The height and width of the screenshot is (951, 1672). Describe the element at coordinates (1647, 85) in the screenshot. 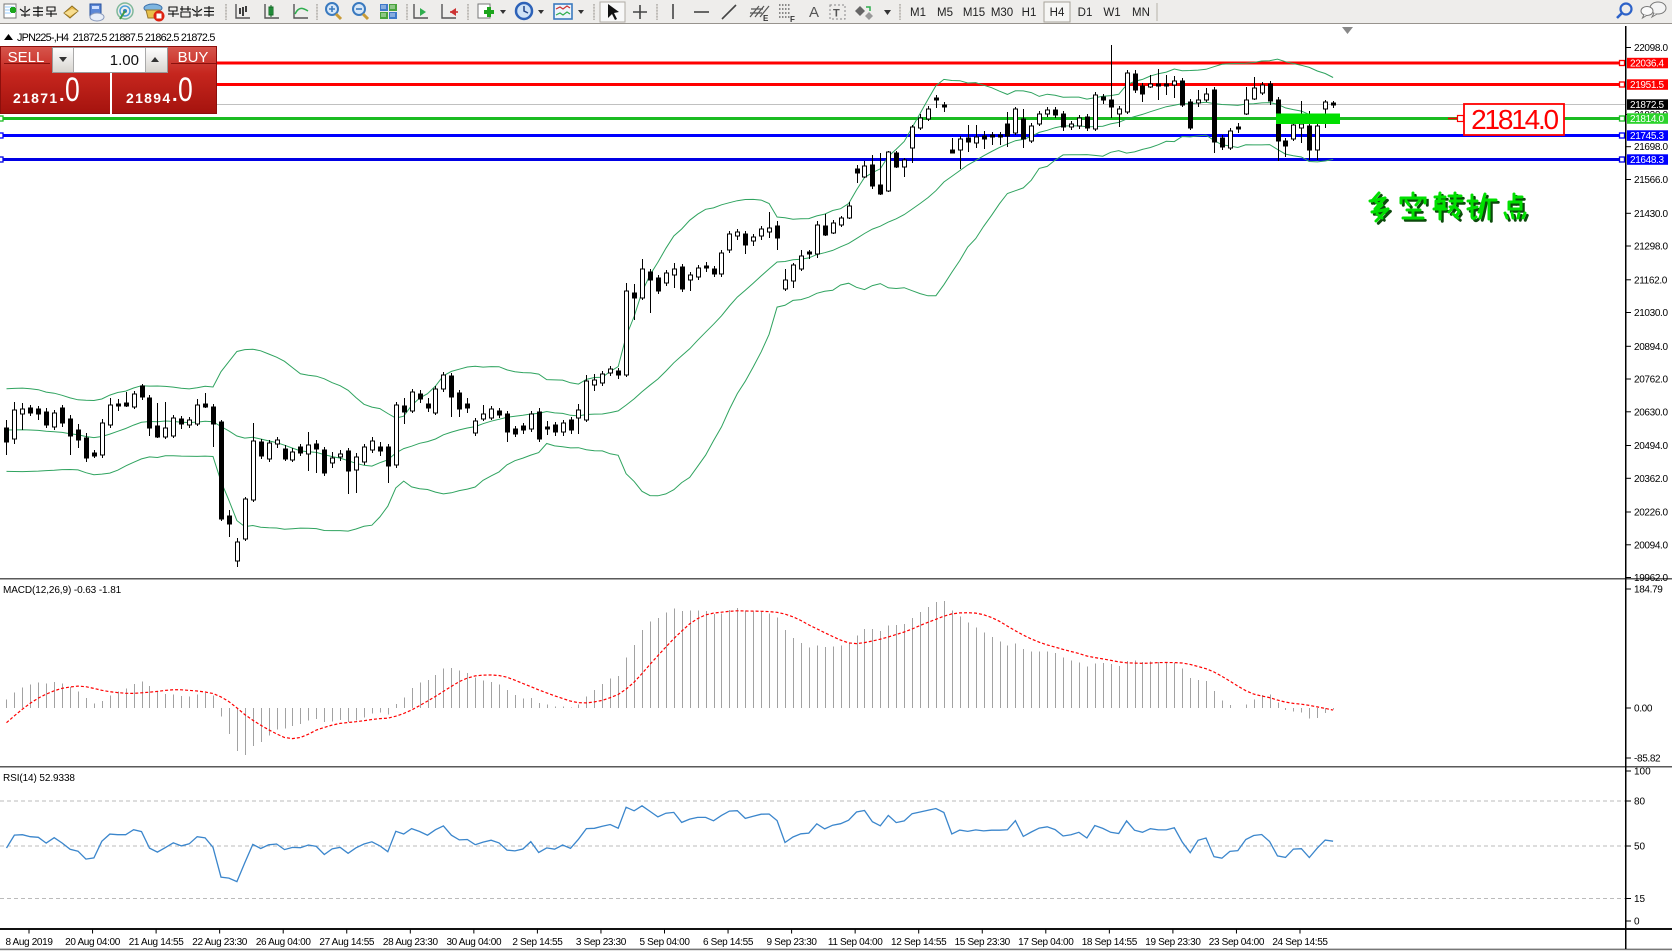

I see `svg-text: 21951.5` at that location.